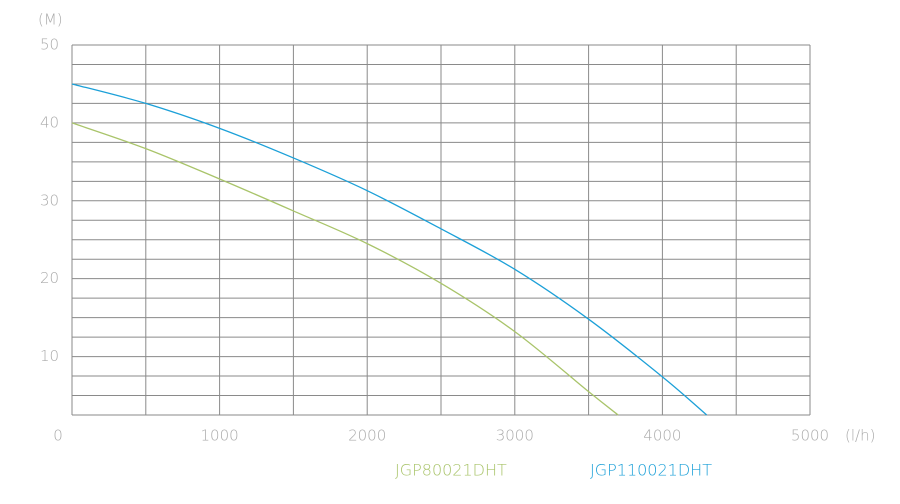 The image size is (900, 504). I want to click on x-tick-label: 5000, so click(810, 436).